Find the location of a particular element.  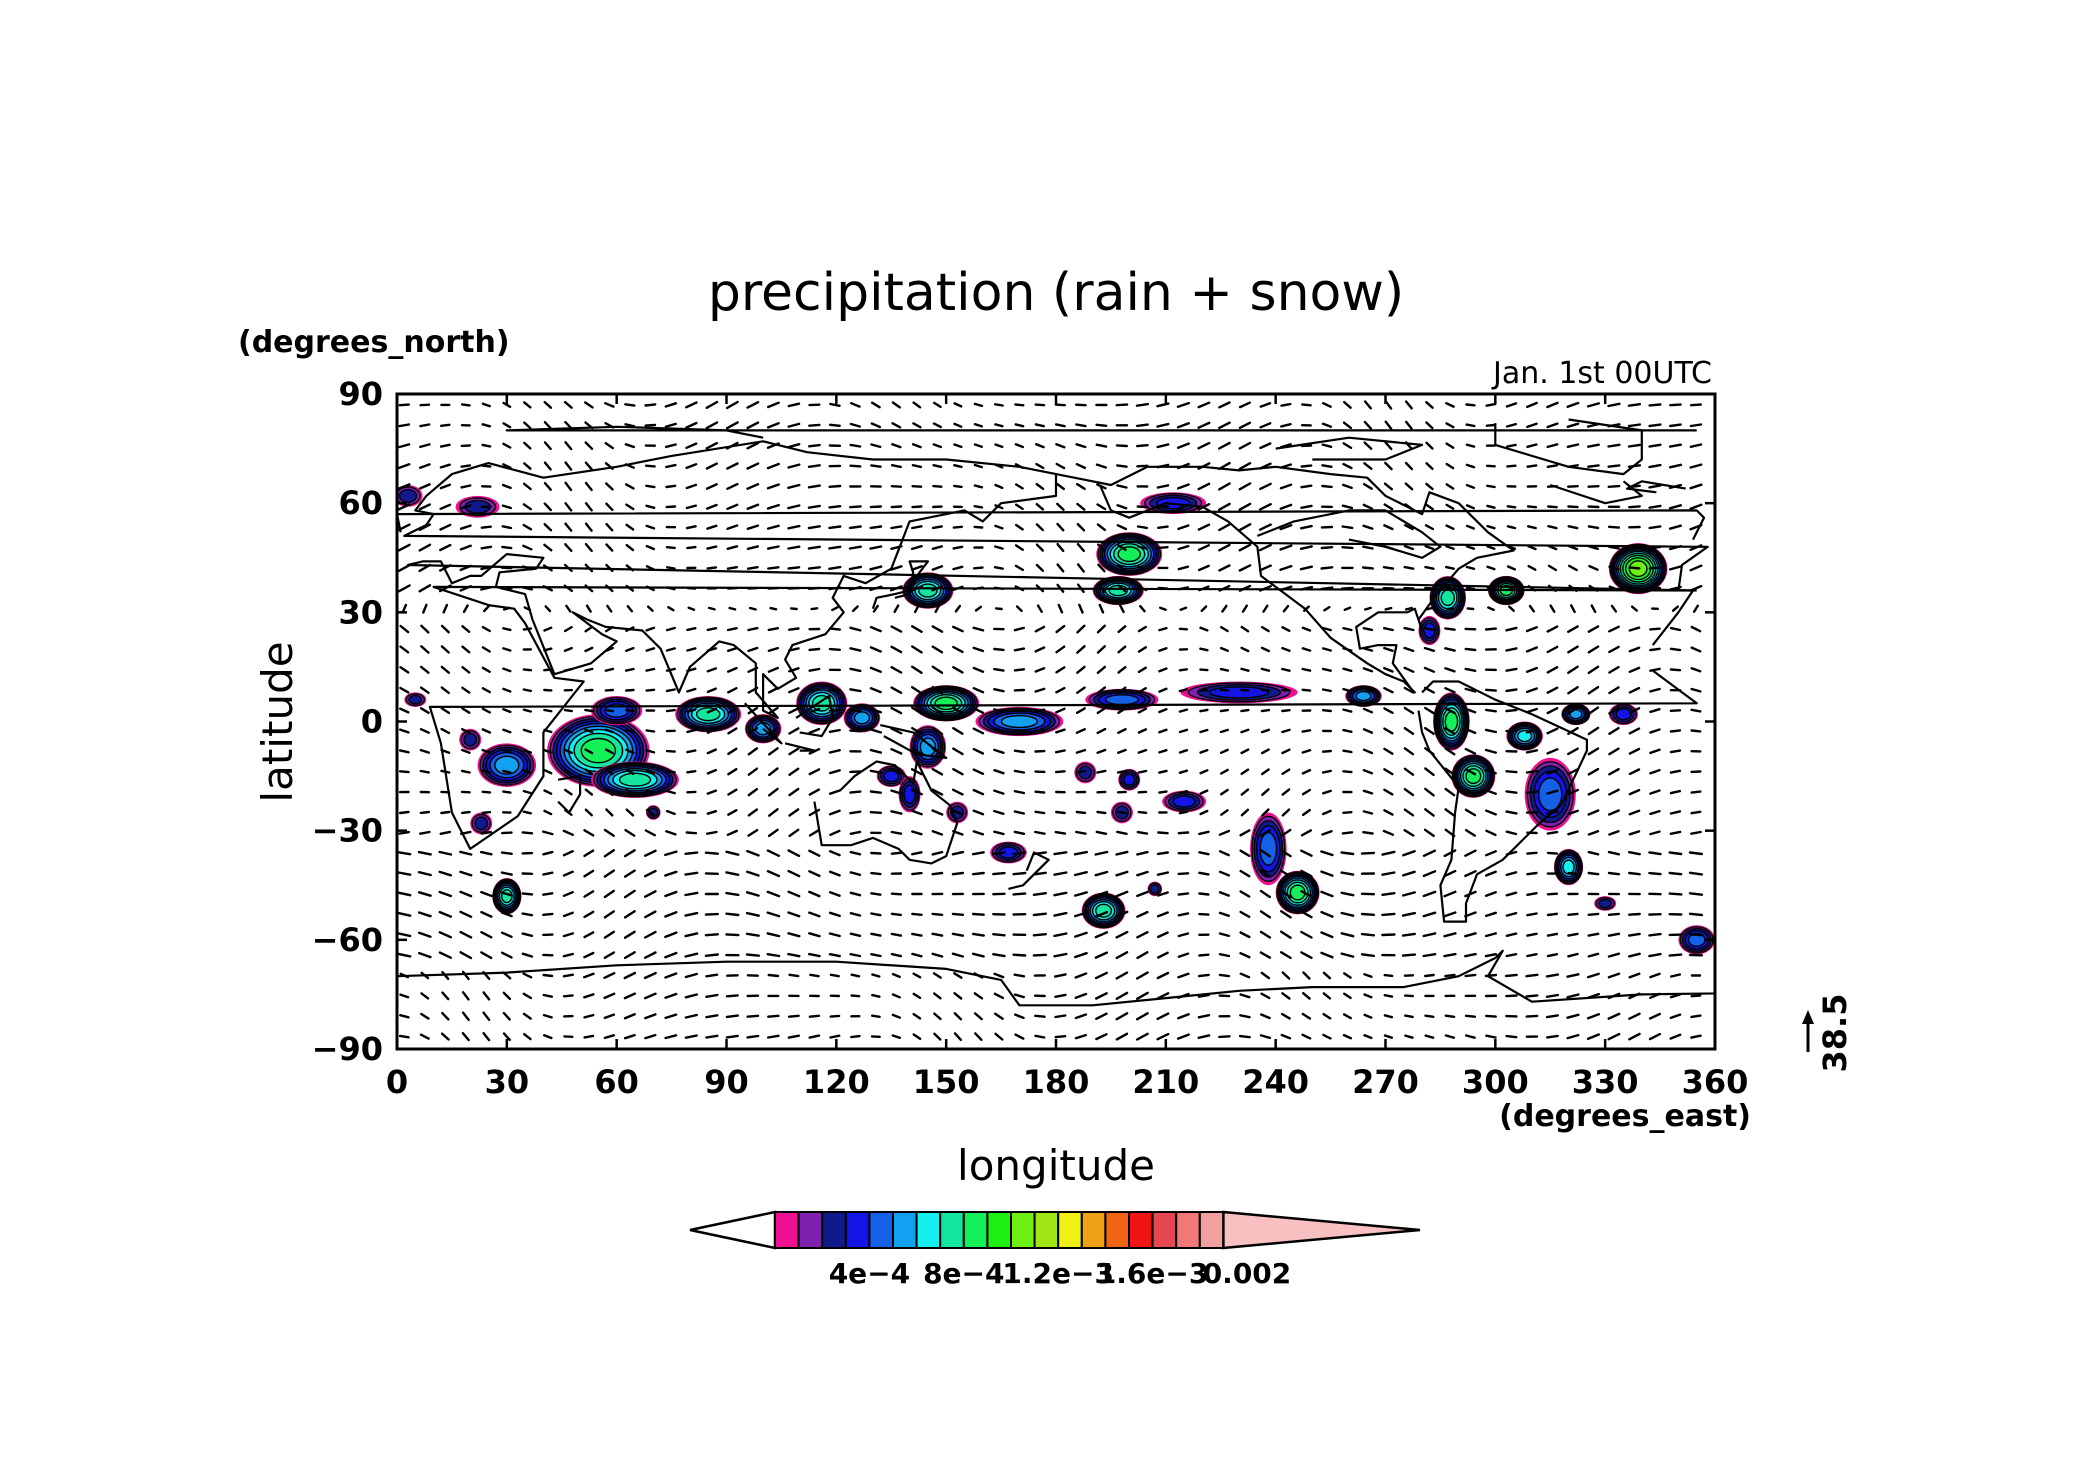

colorbar-swatch is located at coordinates (1164, 1230).